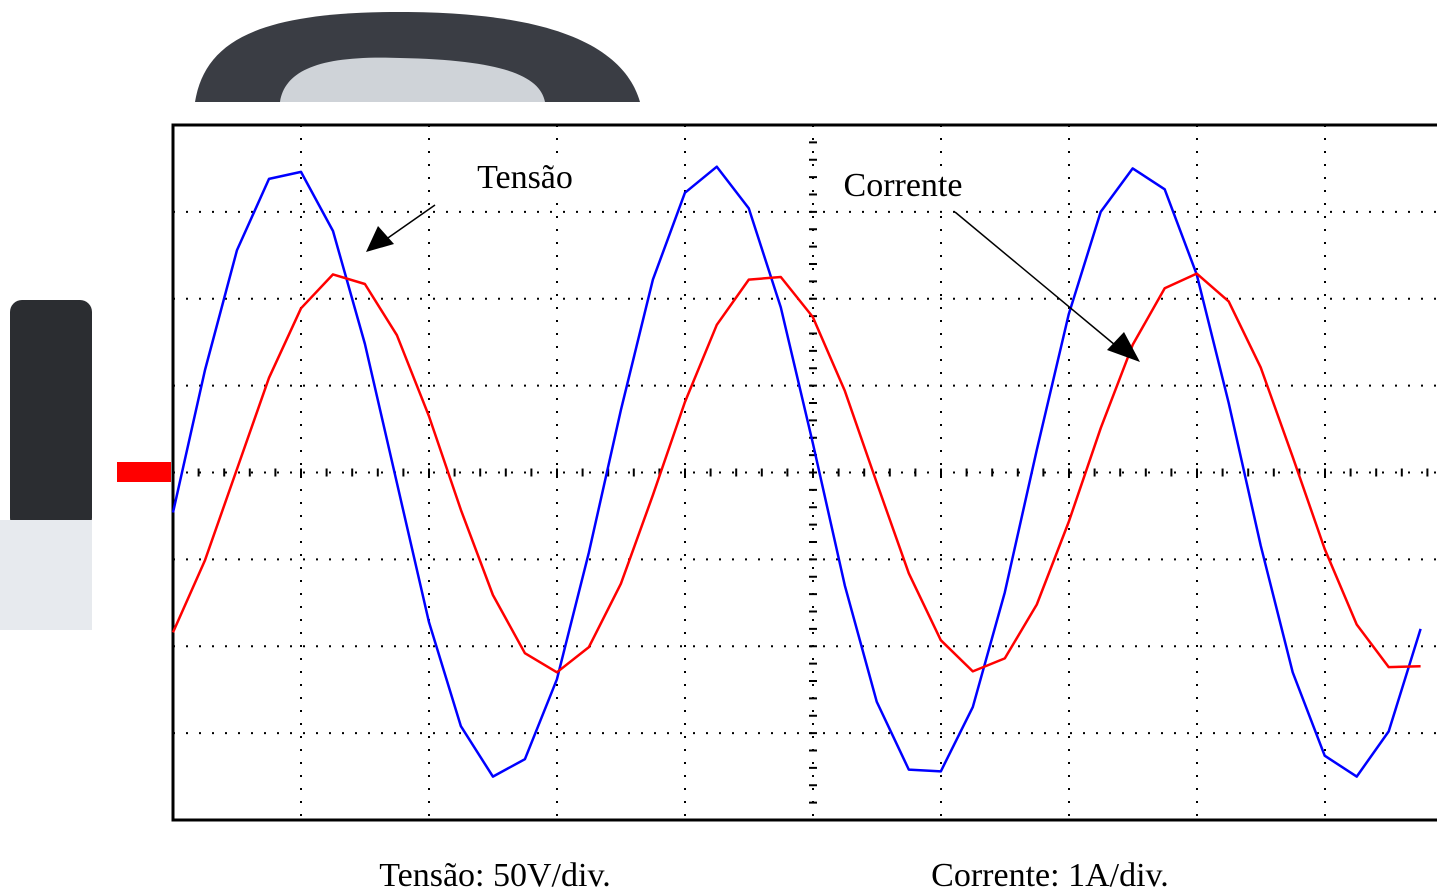  What do you see at coordinates (144, 472) in the screenshot?
I see `channel-marker` at bounding box center [144, 472].